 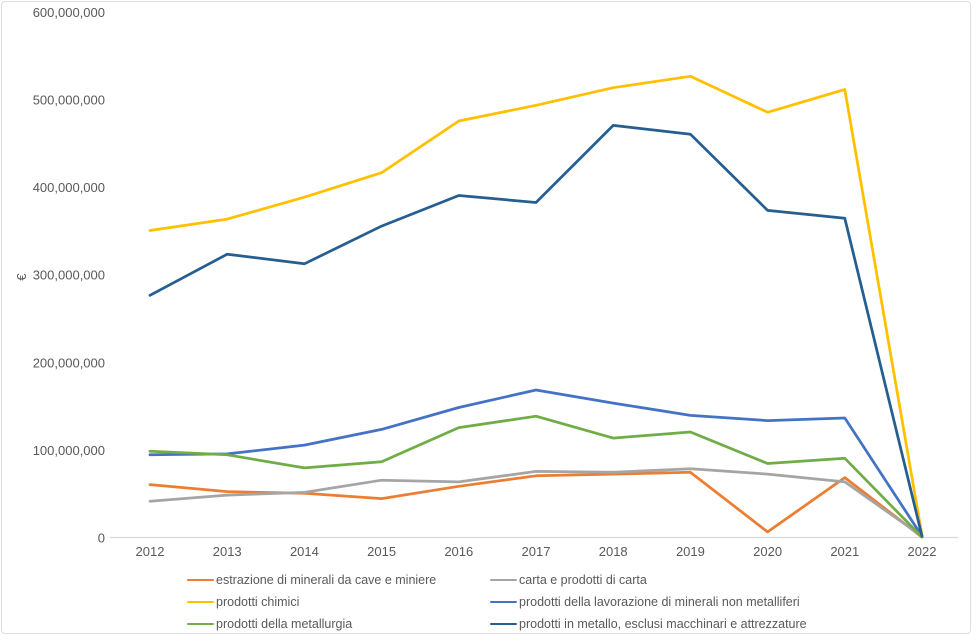 I want to click on y-axis-tick-label: 200,000,000, so click(x=69, y=362).